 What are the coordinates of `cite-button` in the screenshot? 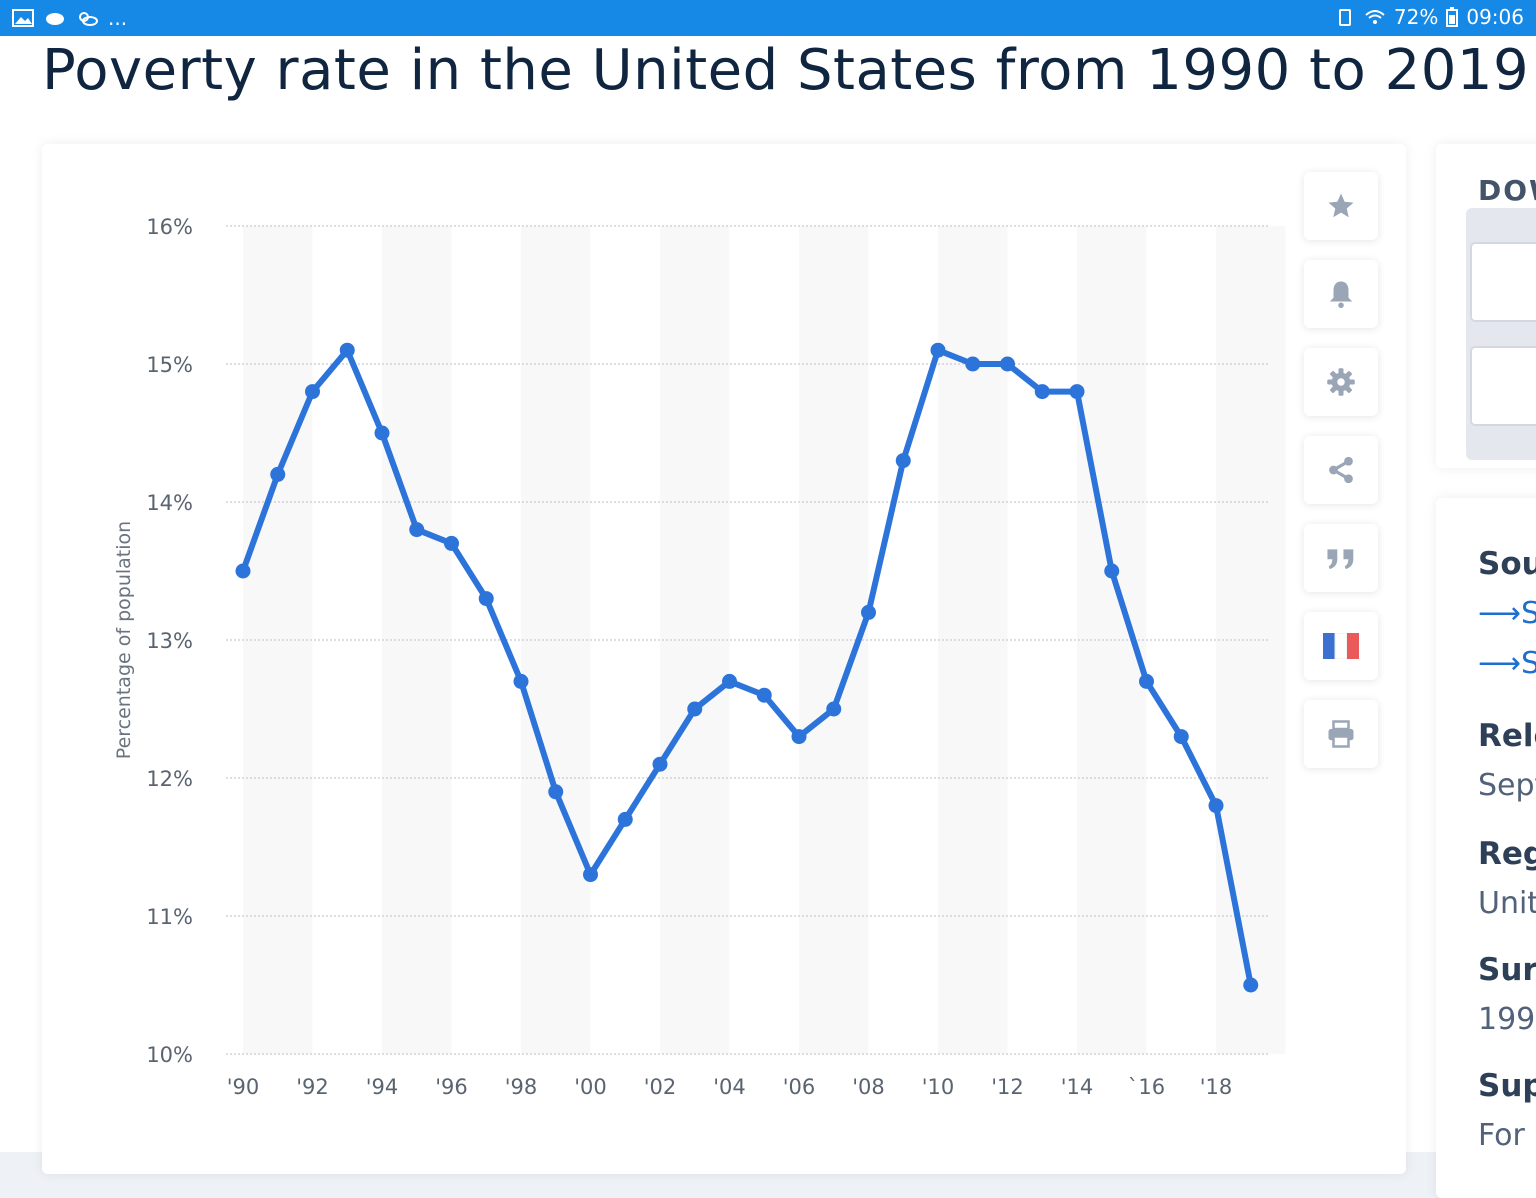 It's located at (1341, 558).